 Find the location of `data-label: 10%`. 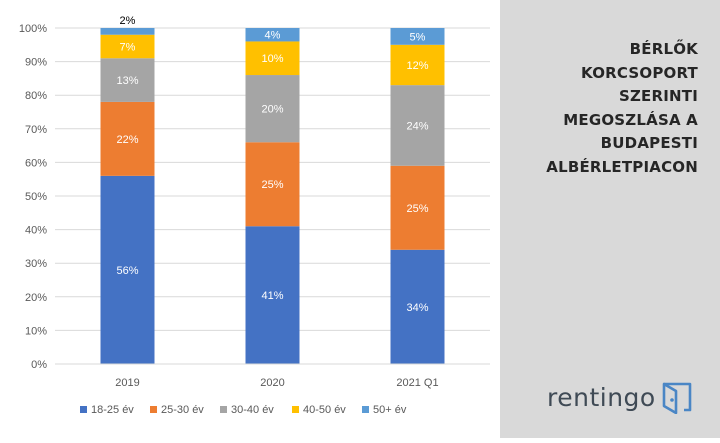

data-label: 10% is located at coordinates (272, 59).